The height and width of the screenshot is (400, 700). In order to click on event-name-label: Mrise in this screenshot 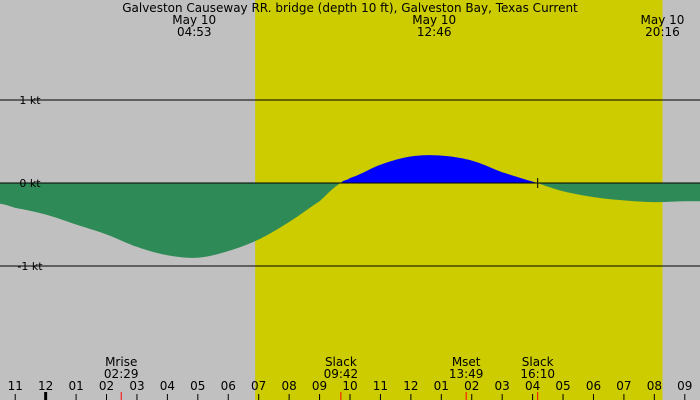, I will do `click(121, 362)`.